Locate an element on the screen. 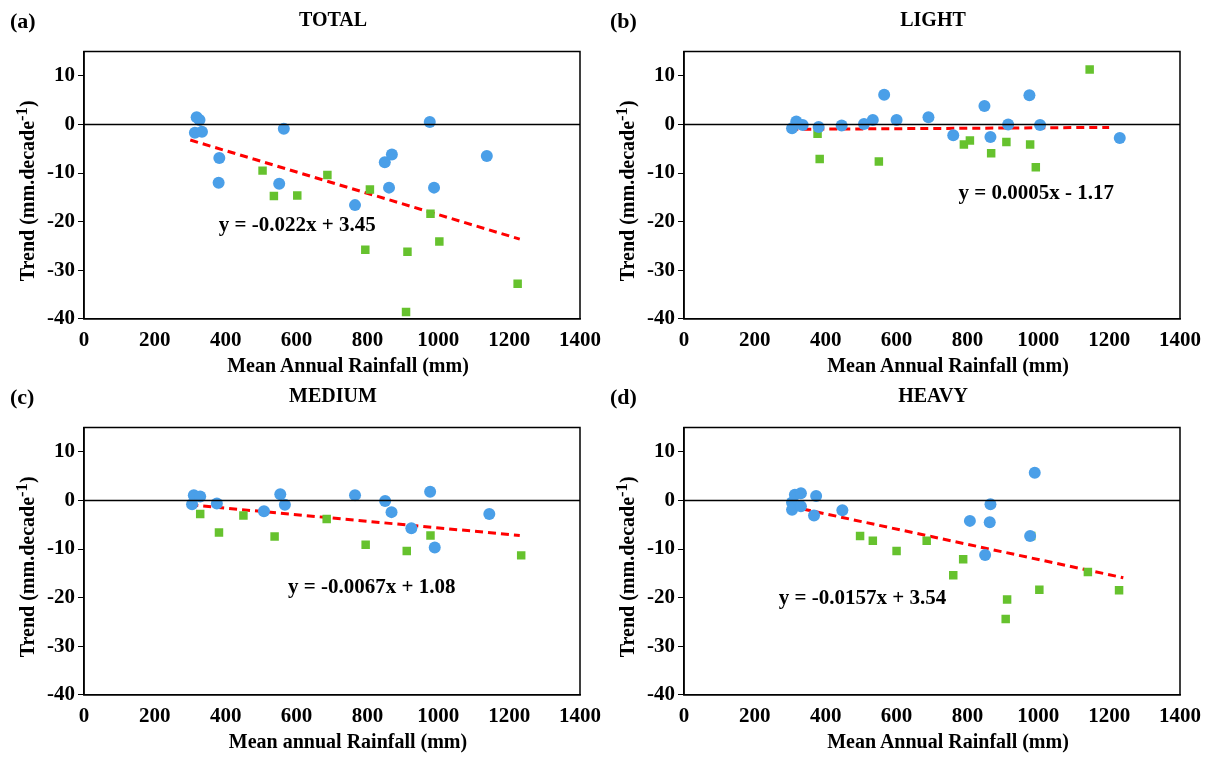 The width and height of the screenshot is (1215, 767). chart-subtitle: (a) is located at coordinates (23, 21).